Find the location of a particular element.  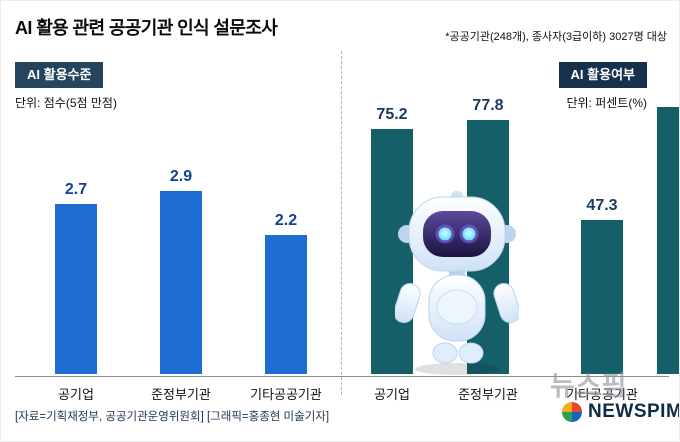

decorative-partial-bar is located at coordinates (668, 240).